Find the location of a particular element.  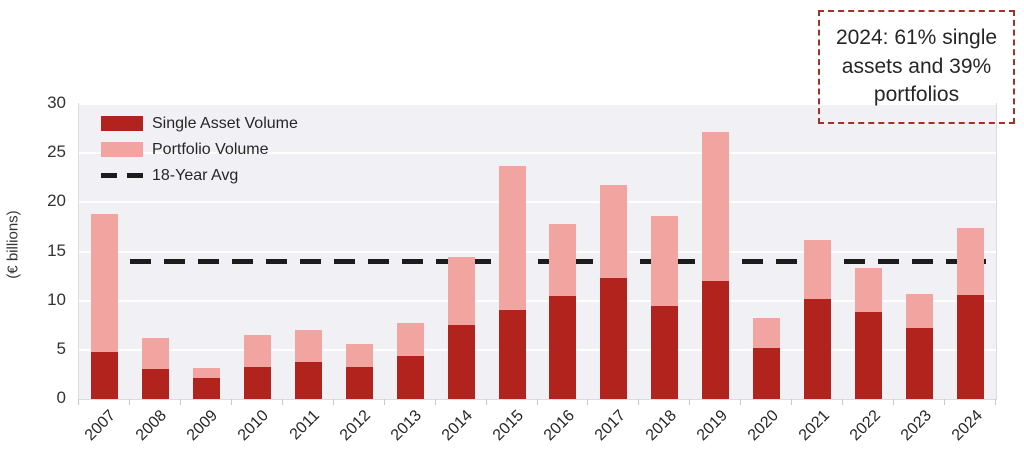

x-tick-label: 2022 is located at coordinates (865, 426).